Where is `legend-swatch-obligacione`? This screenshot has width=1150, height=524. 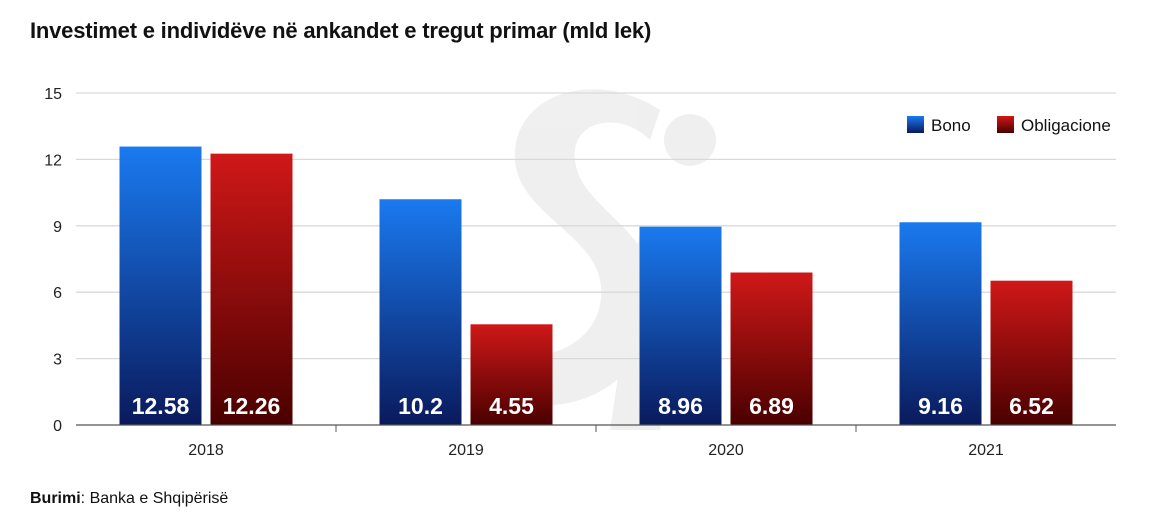 legend-swatch-obligacione is located at coordinates (1005, 124).